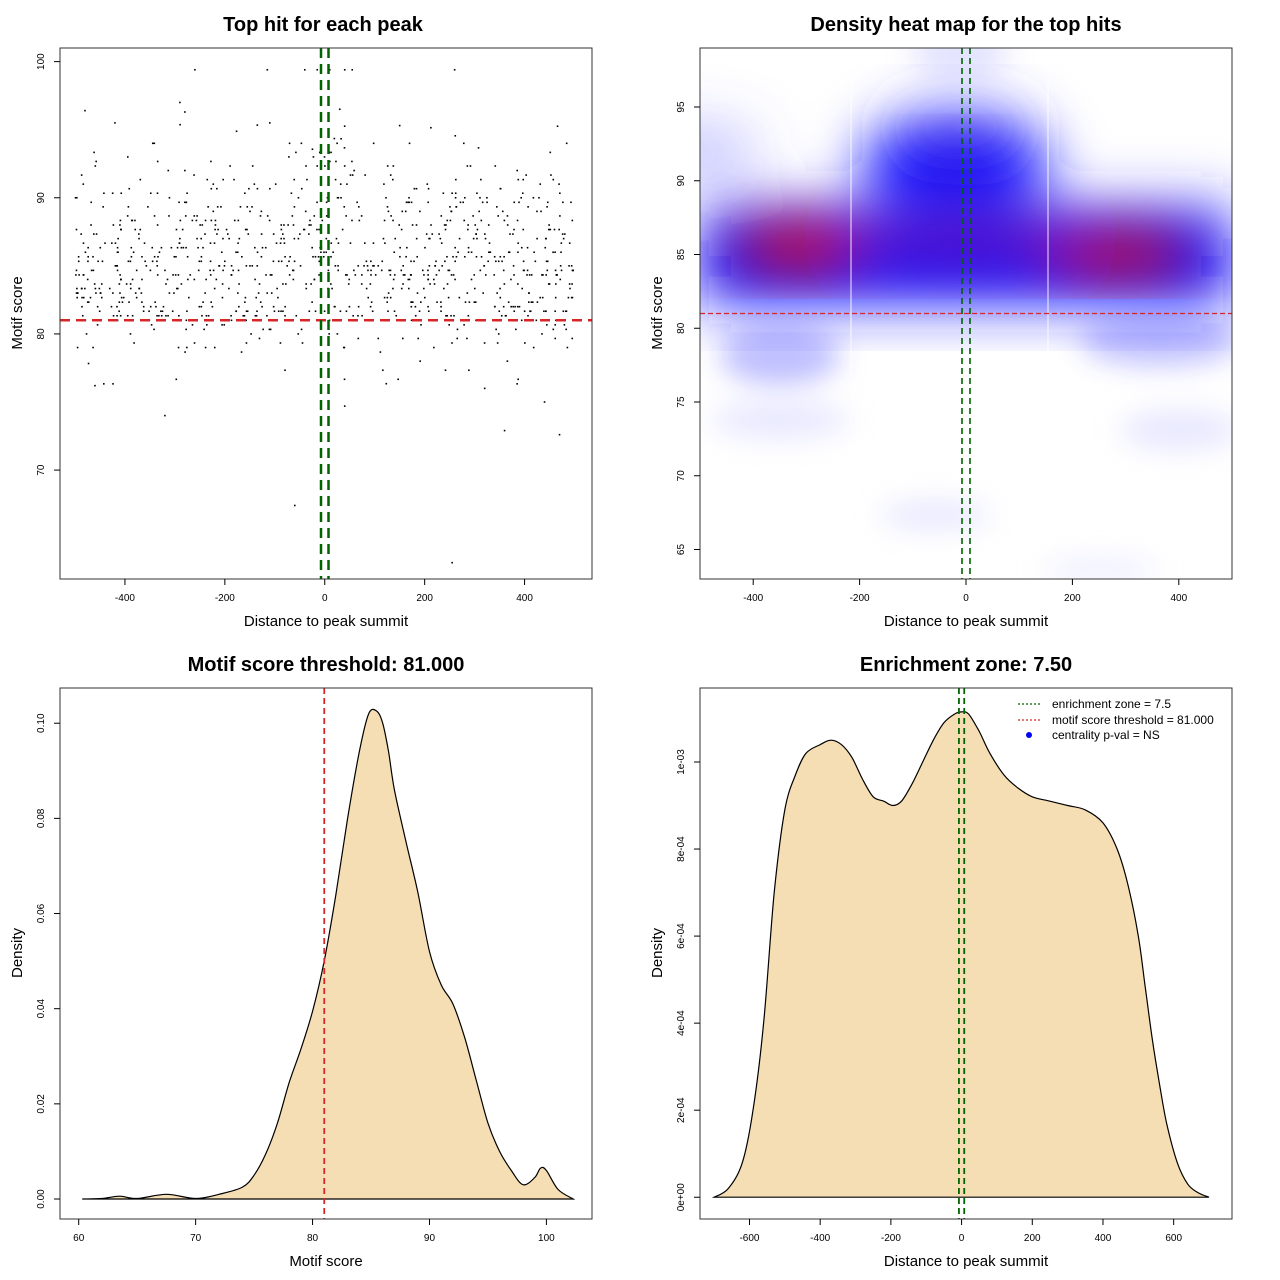 The height and width of the screenshot is (1280, 1280). Describe the element at coordinates (1072, 598) in the screenshot. I see `heatmap-xtick-label: 200` at that location.